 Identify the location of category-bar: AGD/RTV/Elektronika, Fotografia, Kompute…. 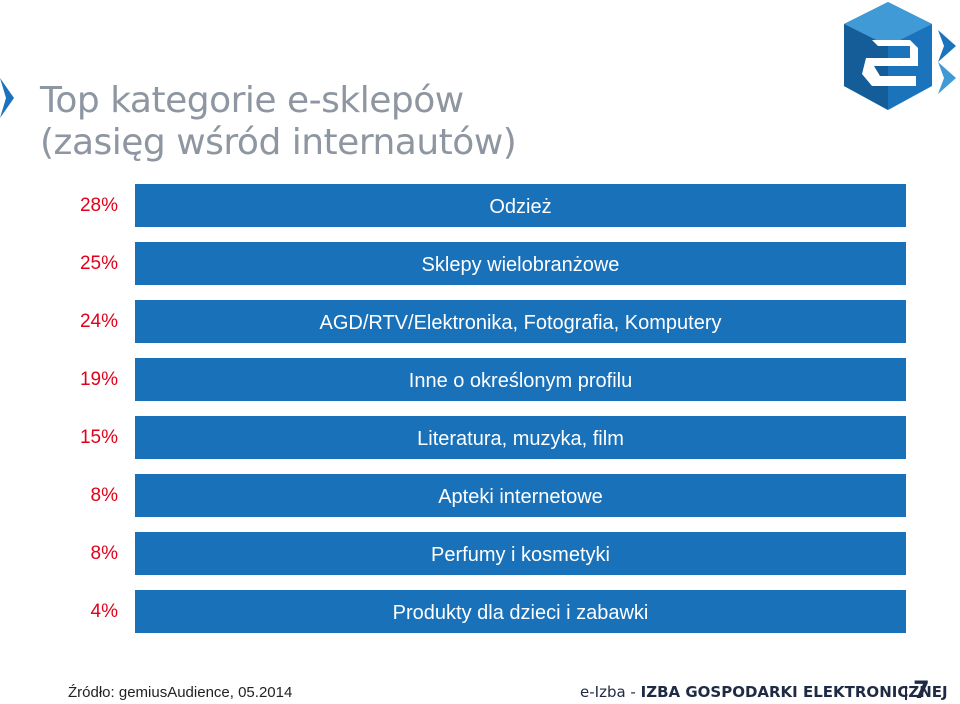
(520, 321).